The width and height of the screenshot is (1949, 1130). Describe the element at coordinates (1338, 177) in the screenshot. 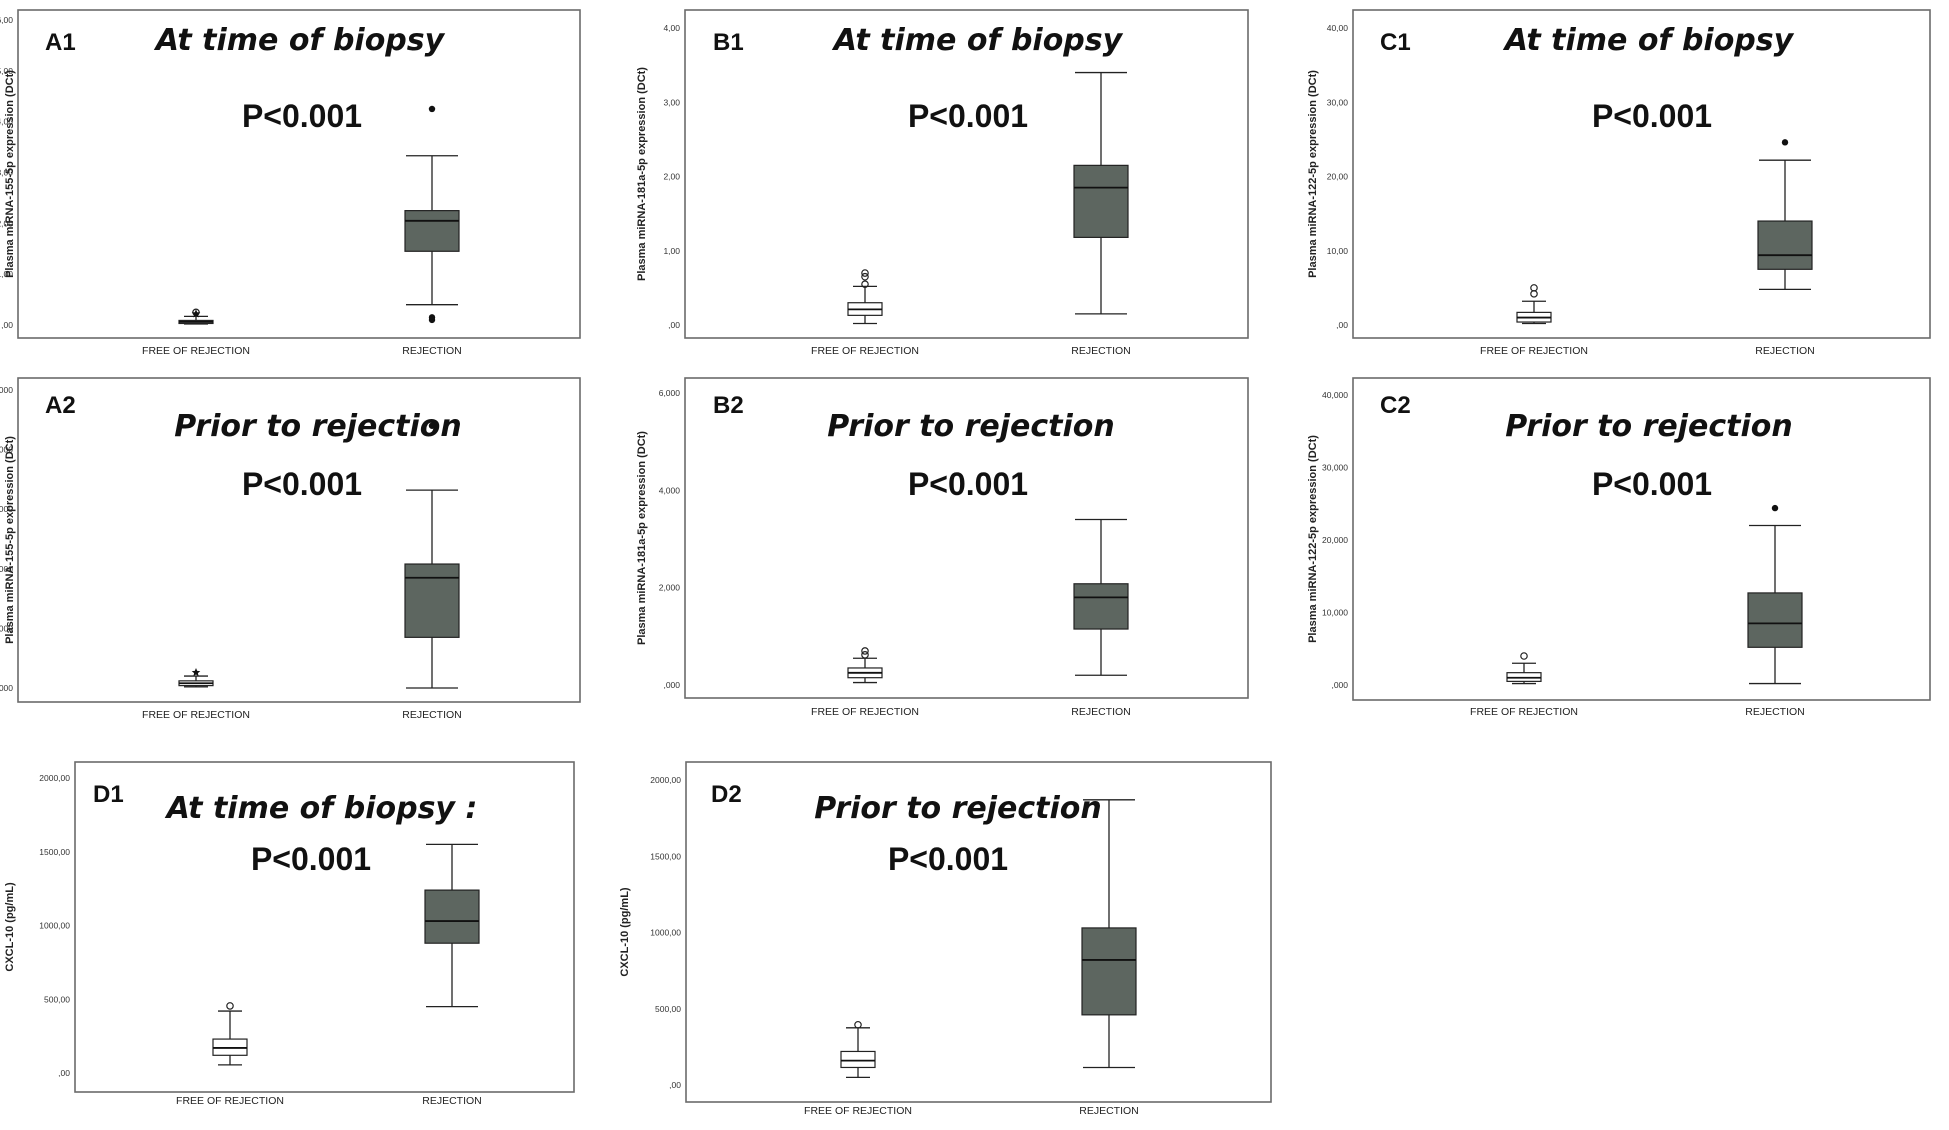

I see `y-tick-label: 20,00` at that location.